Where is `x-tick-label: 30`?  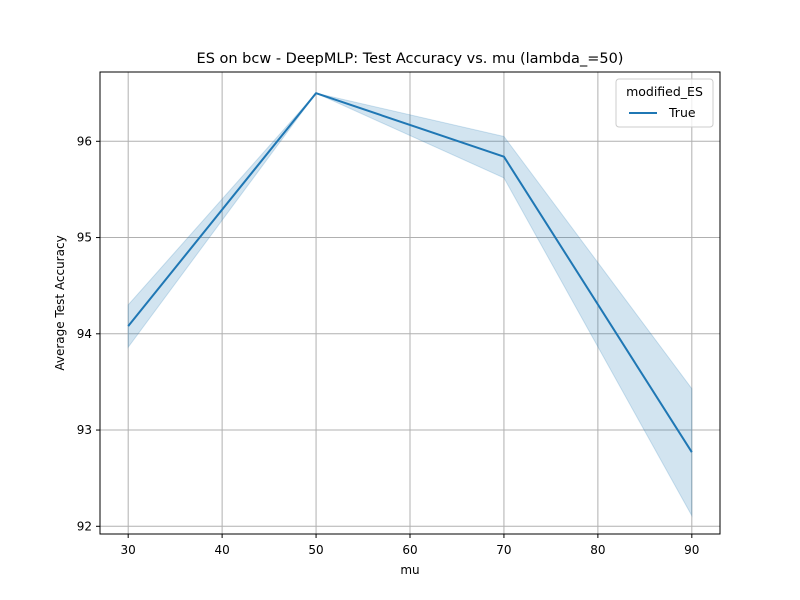
x-tick-label: 30 is located at coordinates (128, 550).